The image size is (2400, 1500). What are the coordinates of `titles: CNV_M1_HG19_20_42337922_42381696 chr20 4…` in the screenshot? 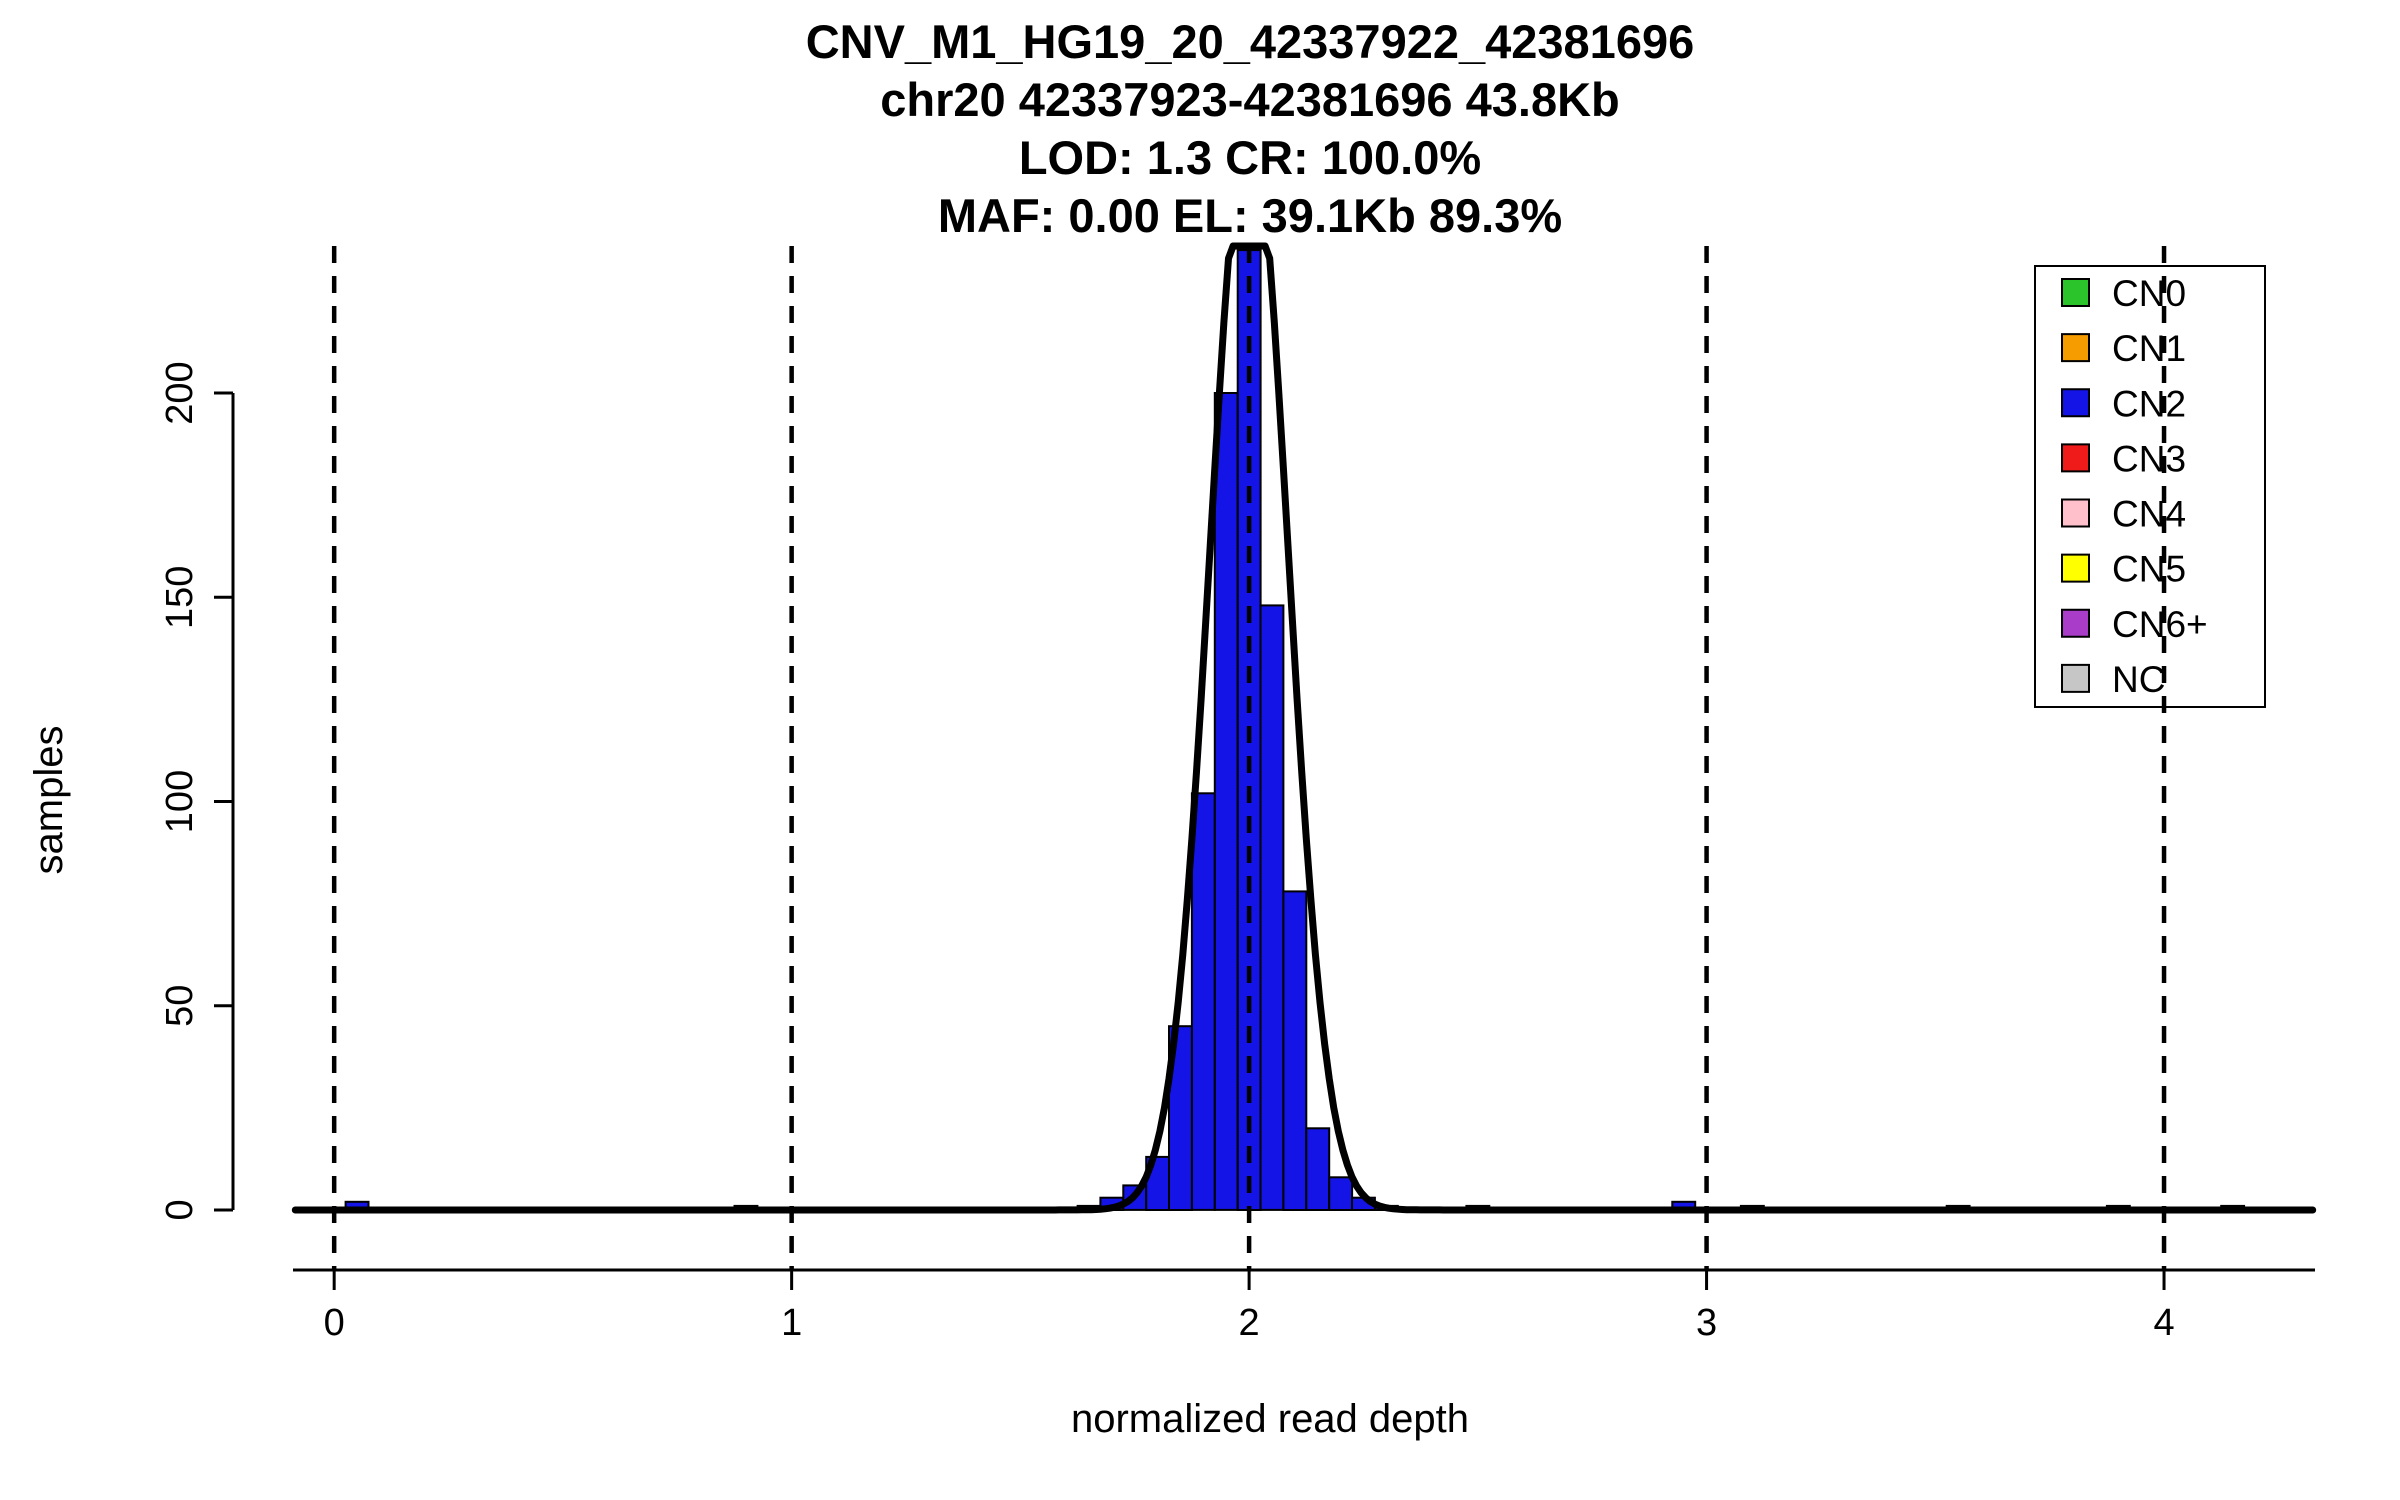 It's located at (1250, 128).